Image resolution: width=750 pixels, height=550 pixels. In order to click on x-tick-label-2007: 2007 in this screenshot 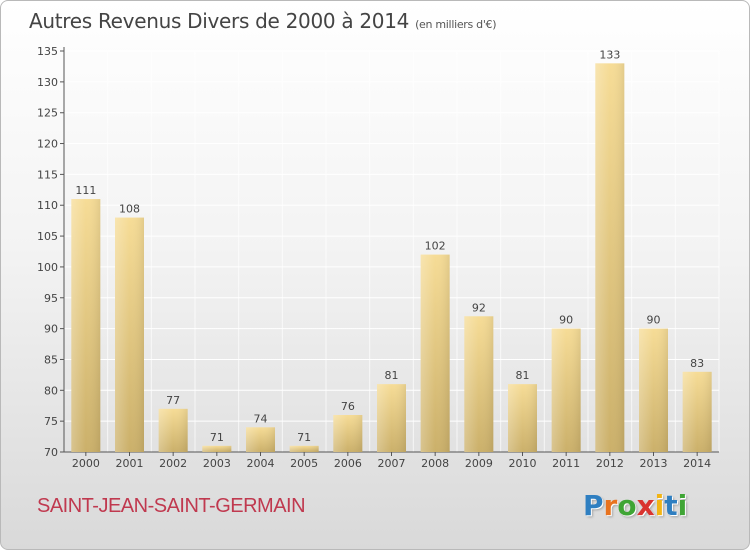, I will do `click(392, 463)`.